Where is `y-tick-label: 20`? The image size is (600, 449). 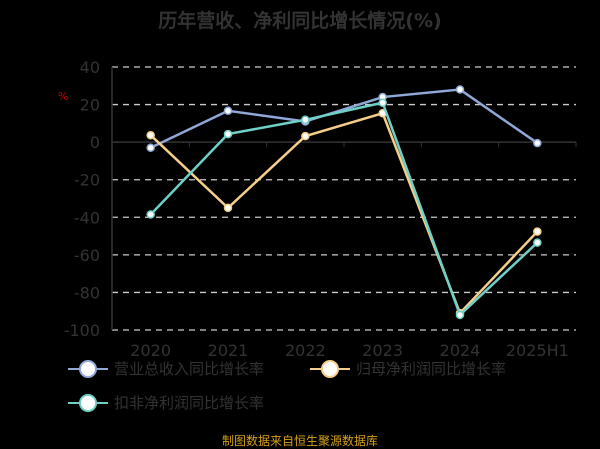 y-tick-label: 20 is located at coordinates (90, 105).